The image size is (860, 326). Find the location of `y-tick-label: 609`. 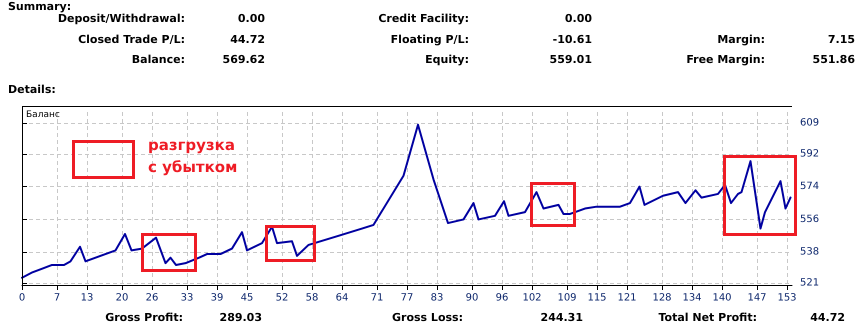

y-tick-label: 609 is located at coordinates (810, 122).